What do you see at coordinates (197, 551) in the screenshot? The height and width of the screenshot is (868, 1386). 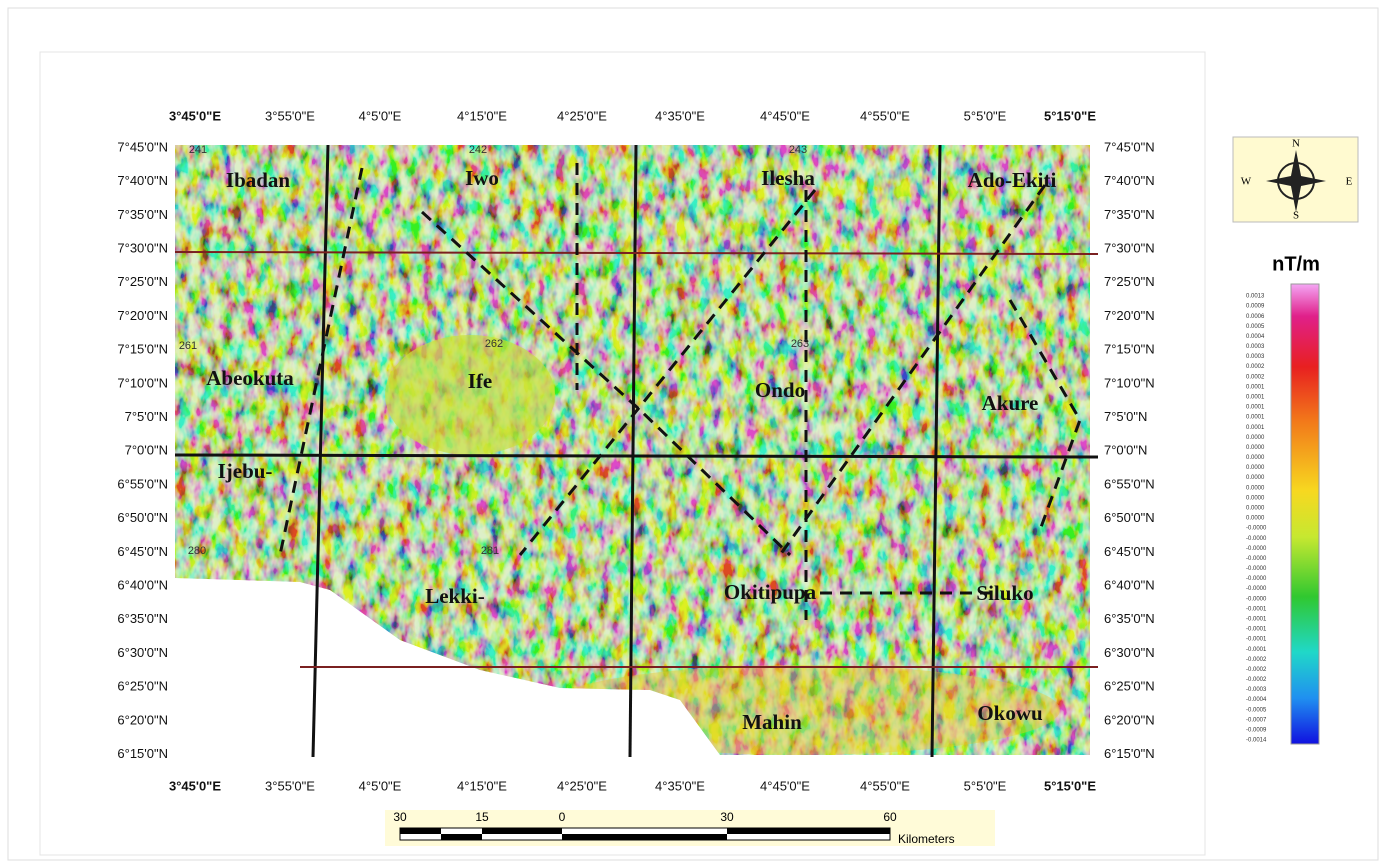 I see `sheet-number: 280` at bounding box center [197, 551].